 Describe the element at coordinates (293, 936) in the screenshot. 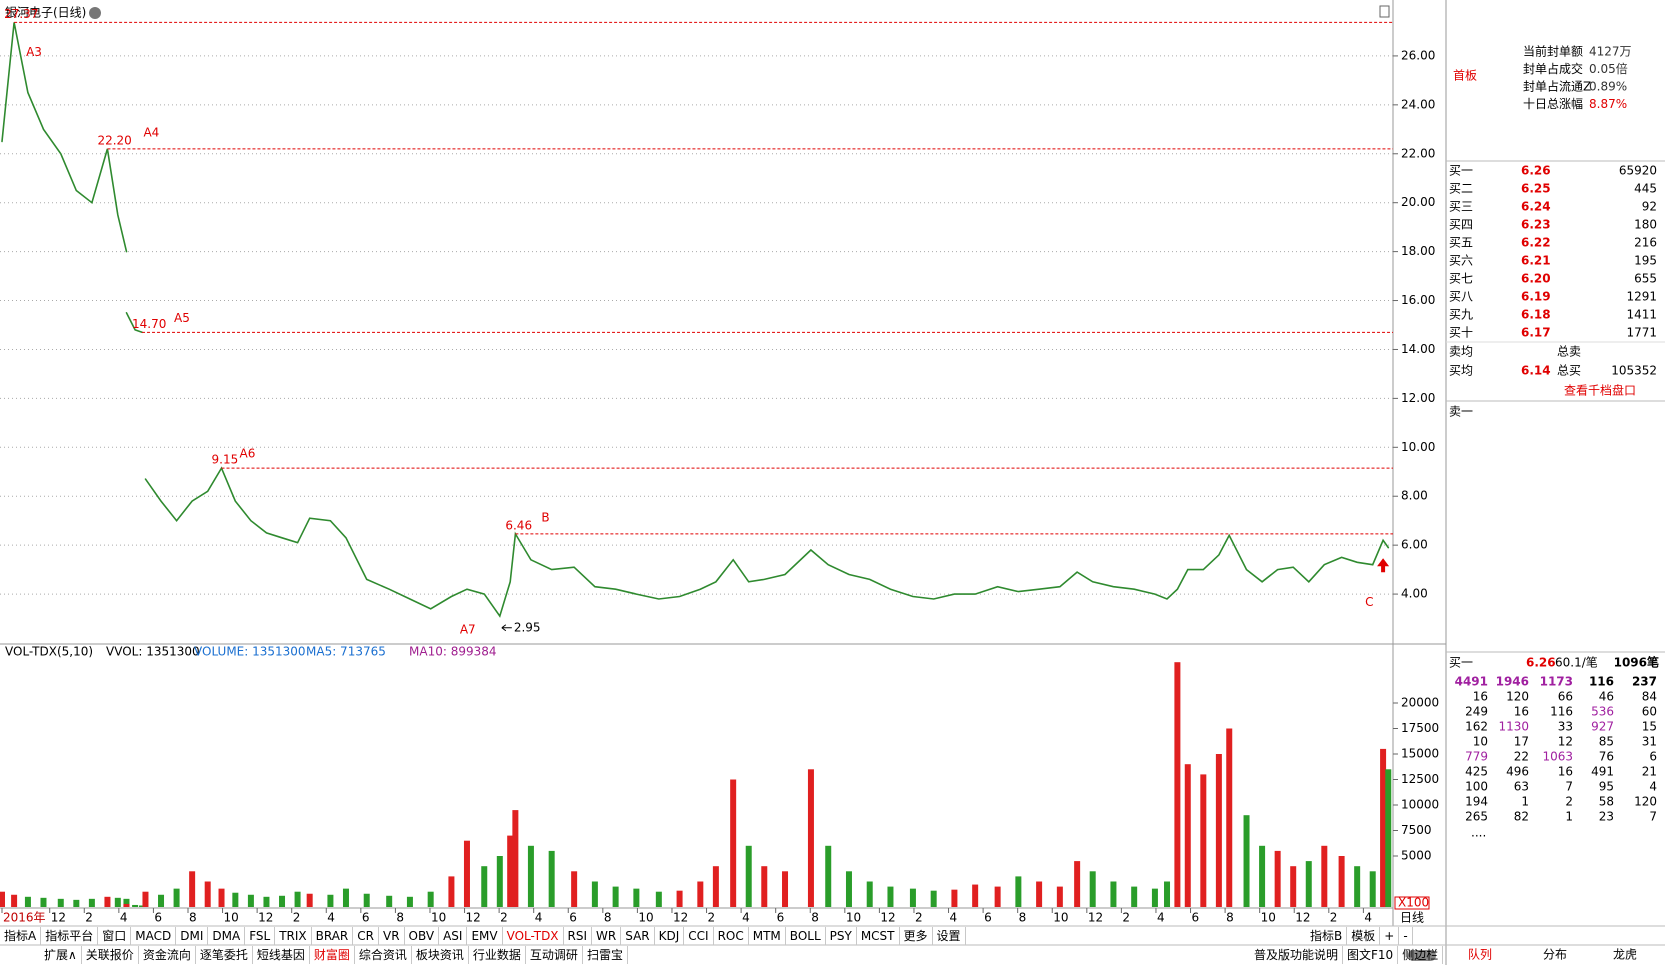

I see `tab: TRIX` at that location.